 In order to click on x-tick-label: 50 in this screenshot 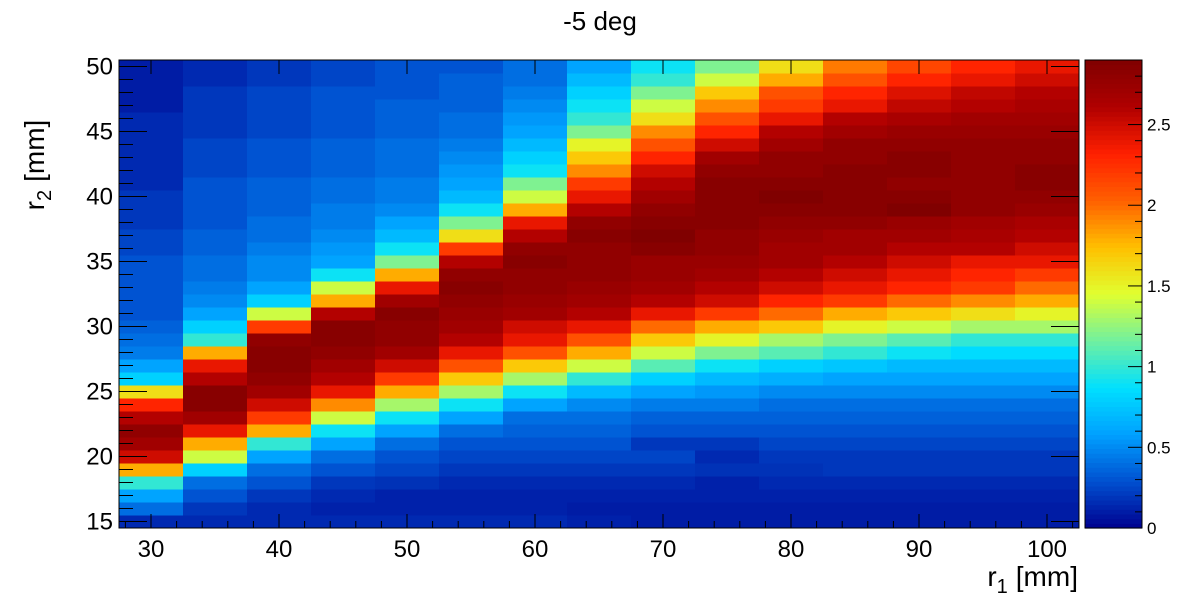, I will do `click(407, 549)`.